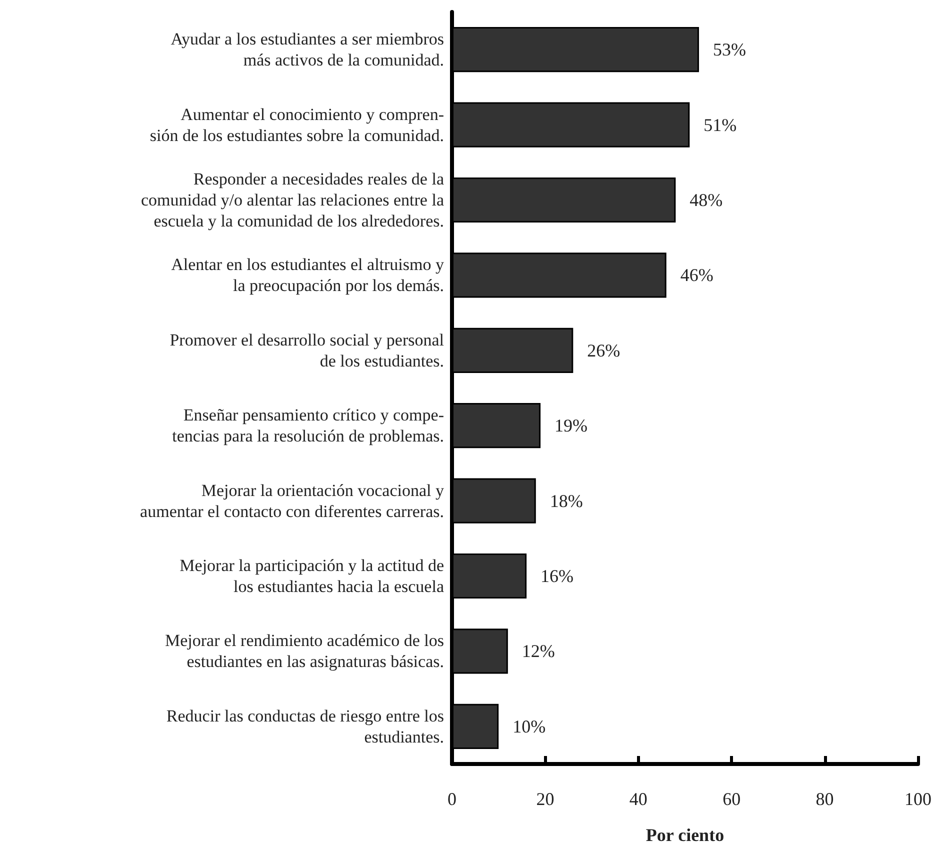  I want to click on x-tick-label: 80, so click(825, 799).